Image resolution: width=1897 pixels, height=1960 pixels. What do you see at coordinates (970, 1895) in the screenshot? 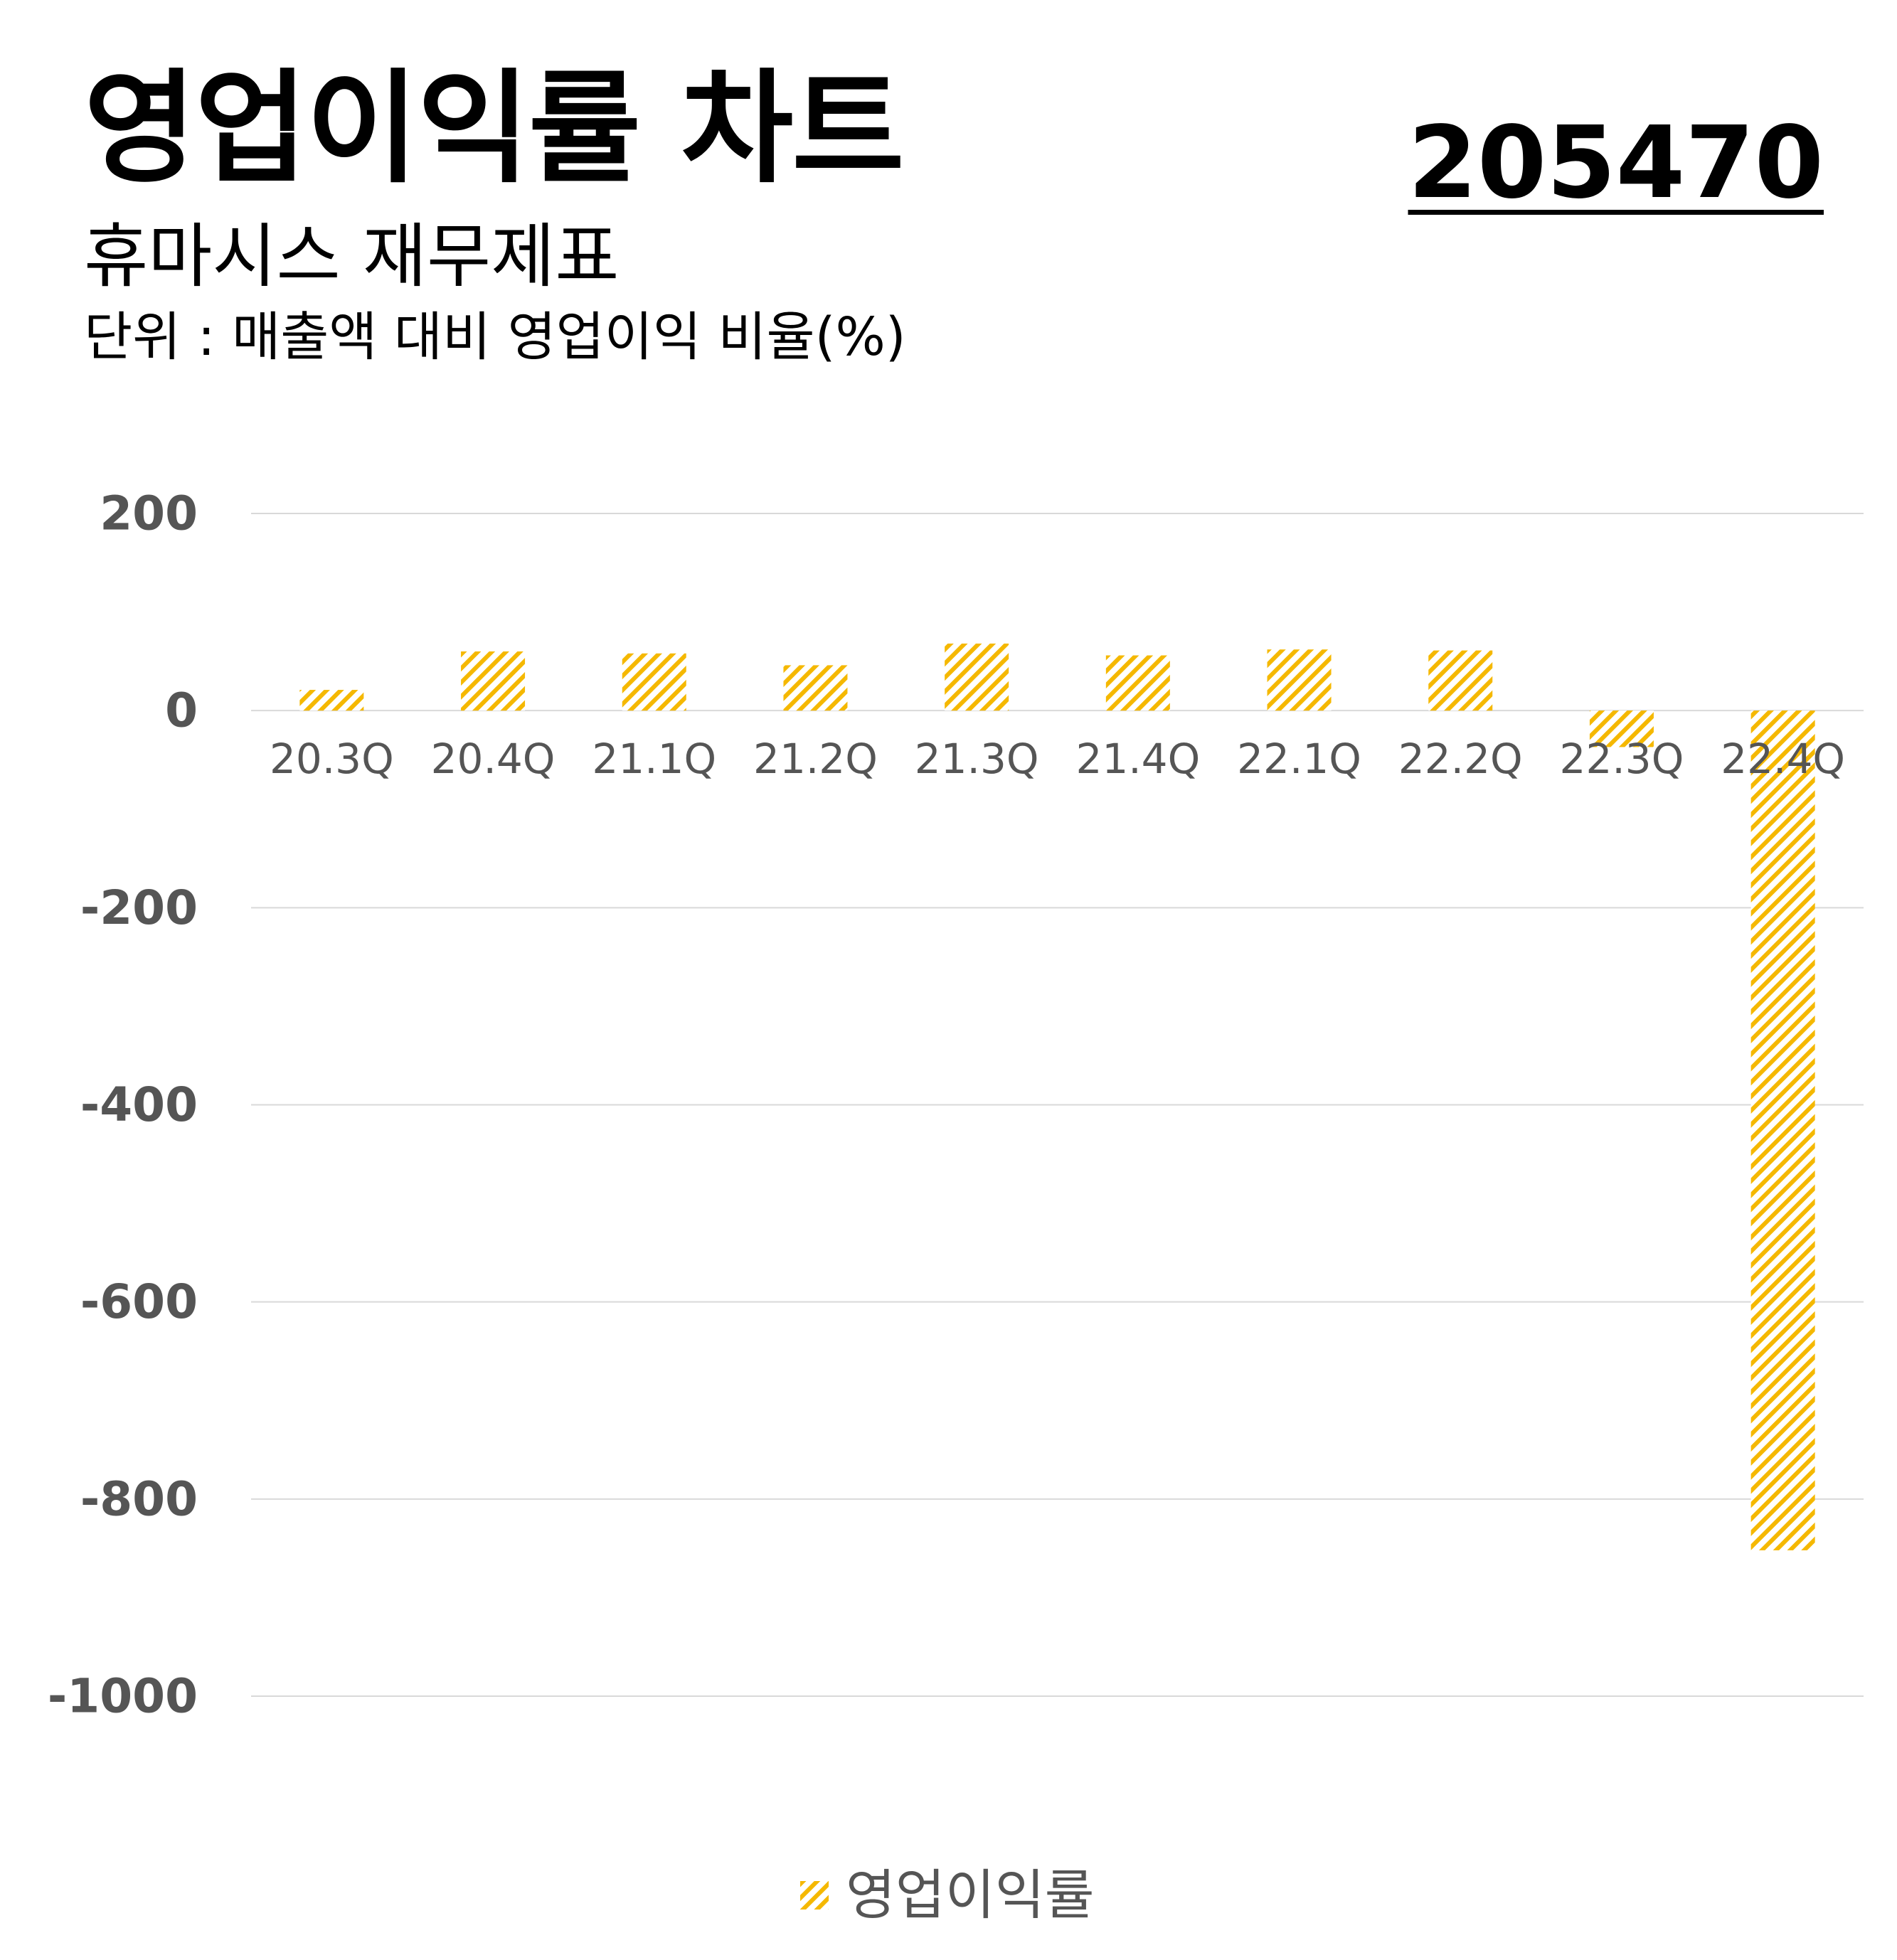
I see `legend-label: 영업이익률` at bounding box center [970, 1895].